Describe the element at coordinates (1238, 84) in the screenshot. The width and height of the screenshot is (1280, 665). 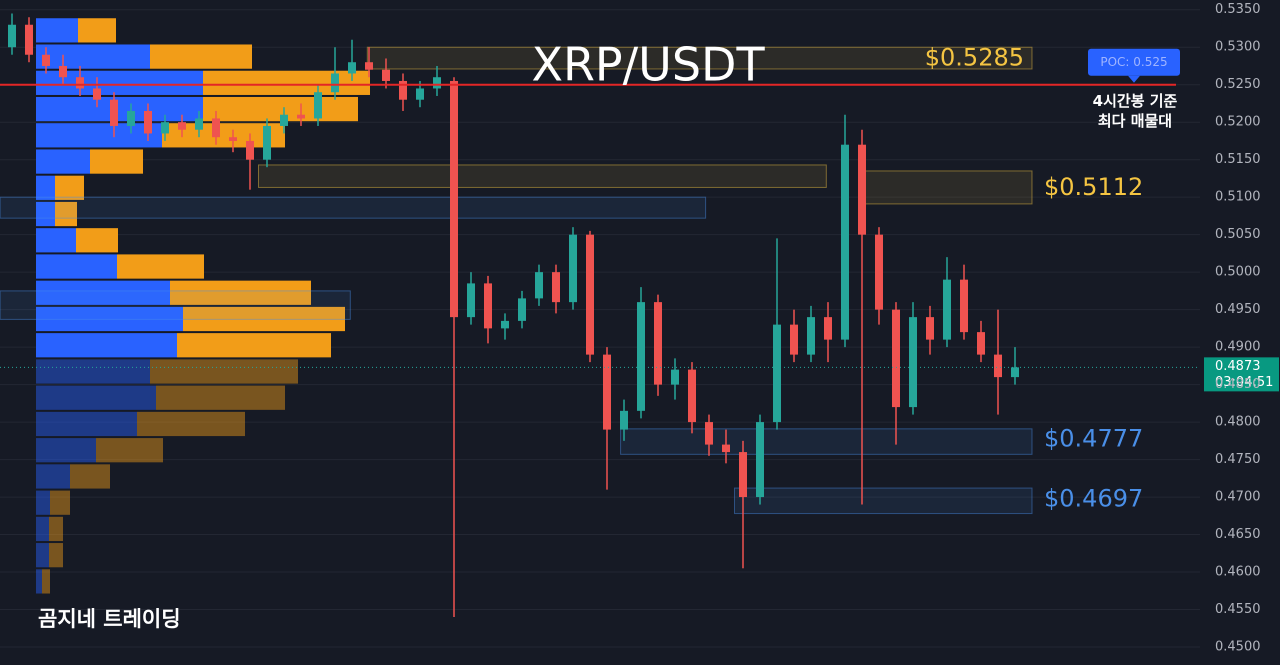
I see `y-tick-label: 0.5250` at that location.